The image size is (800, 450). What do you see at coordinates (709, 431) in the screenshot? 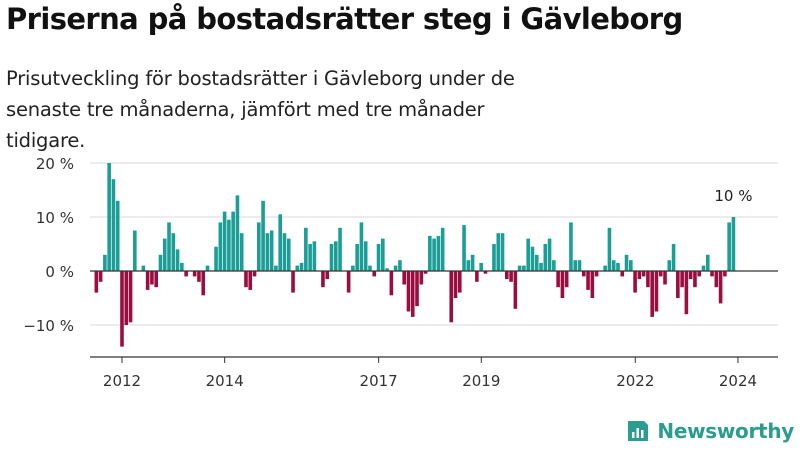
I see `brand-logo: Newsworthy` at bounding box center [709, 431].